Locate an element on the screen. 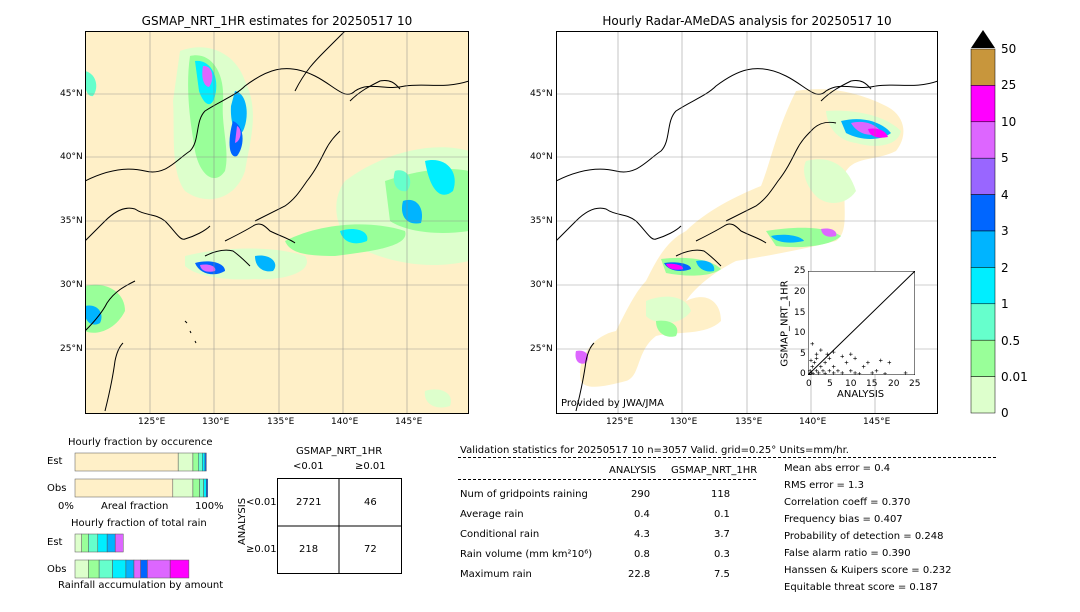 The width and height of the screenshot is (1080, 612). occurrence-bars is located at coordinates (141, 475).